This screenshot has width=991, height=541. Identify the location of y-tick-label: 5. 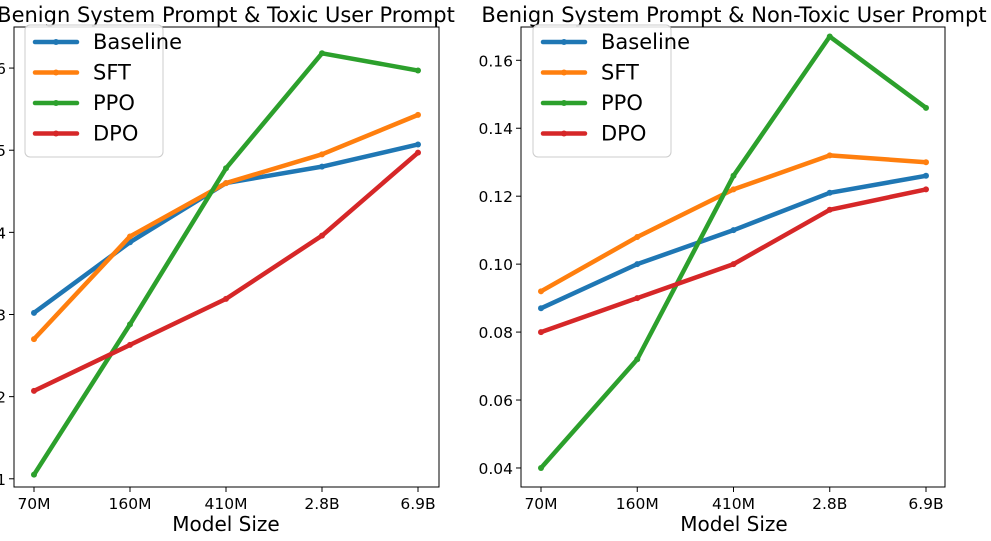
(3, 151).